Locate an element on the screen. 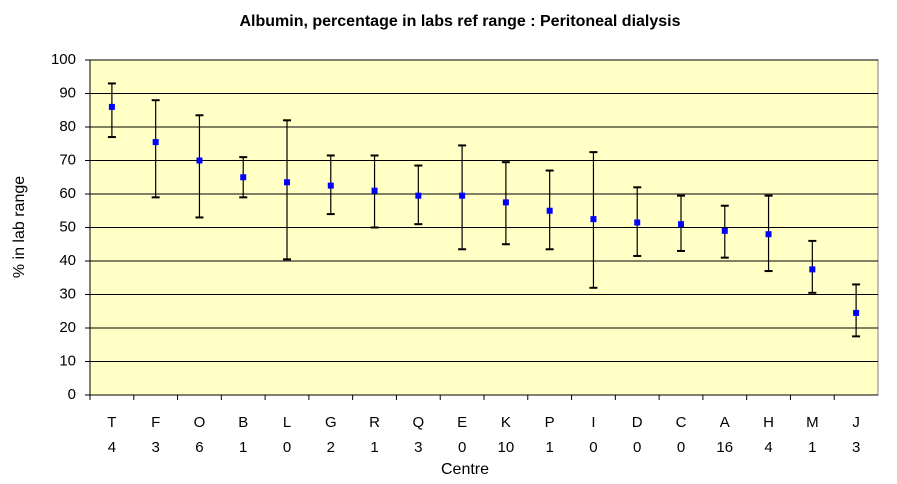 This screenshot has width=897, height=484. x-tick-label: D is located at coordinates (637, 422).